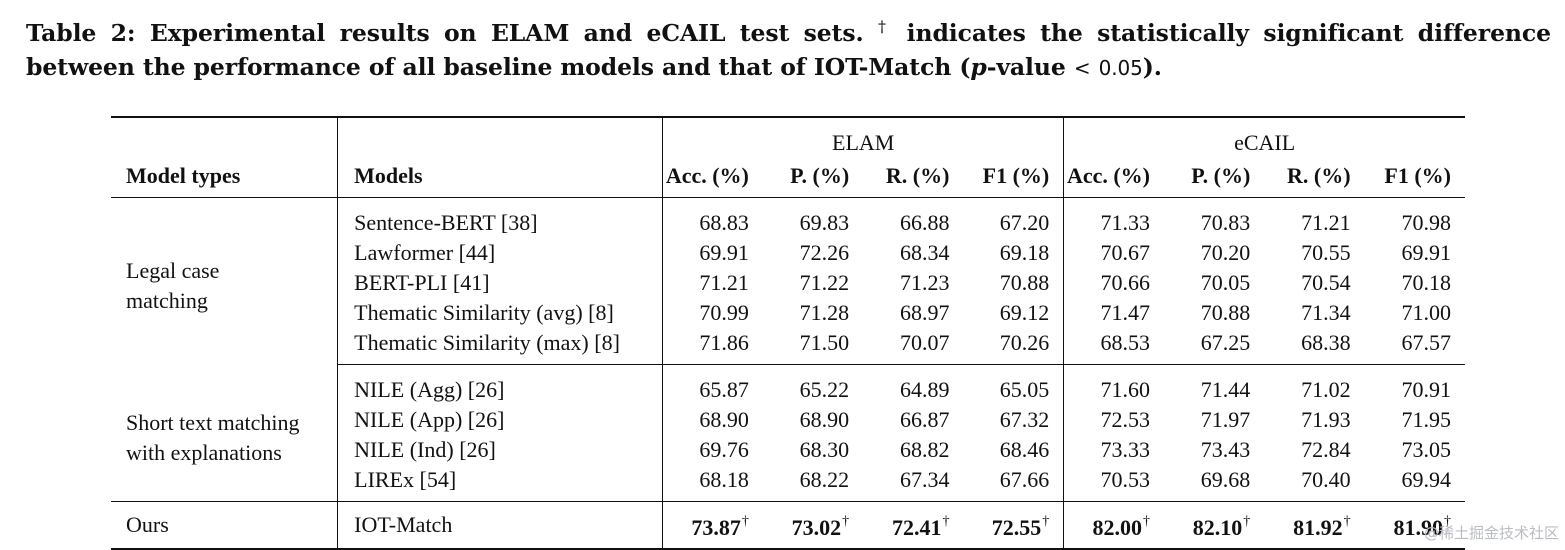  I want to click on metric-value: 71.34, so click(1326, 312).